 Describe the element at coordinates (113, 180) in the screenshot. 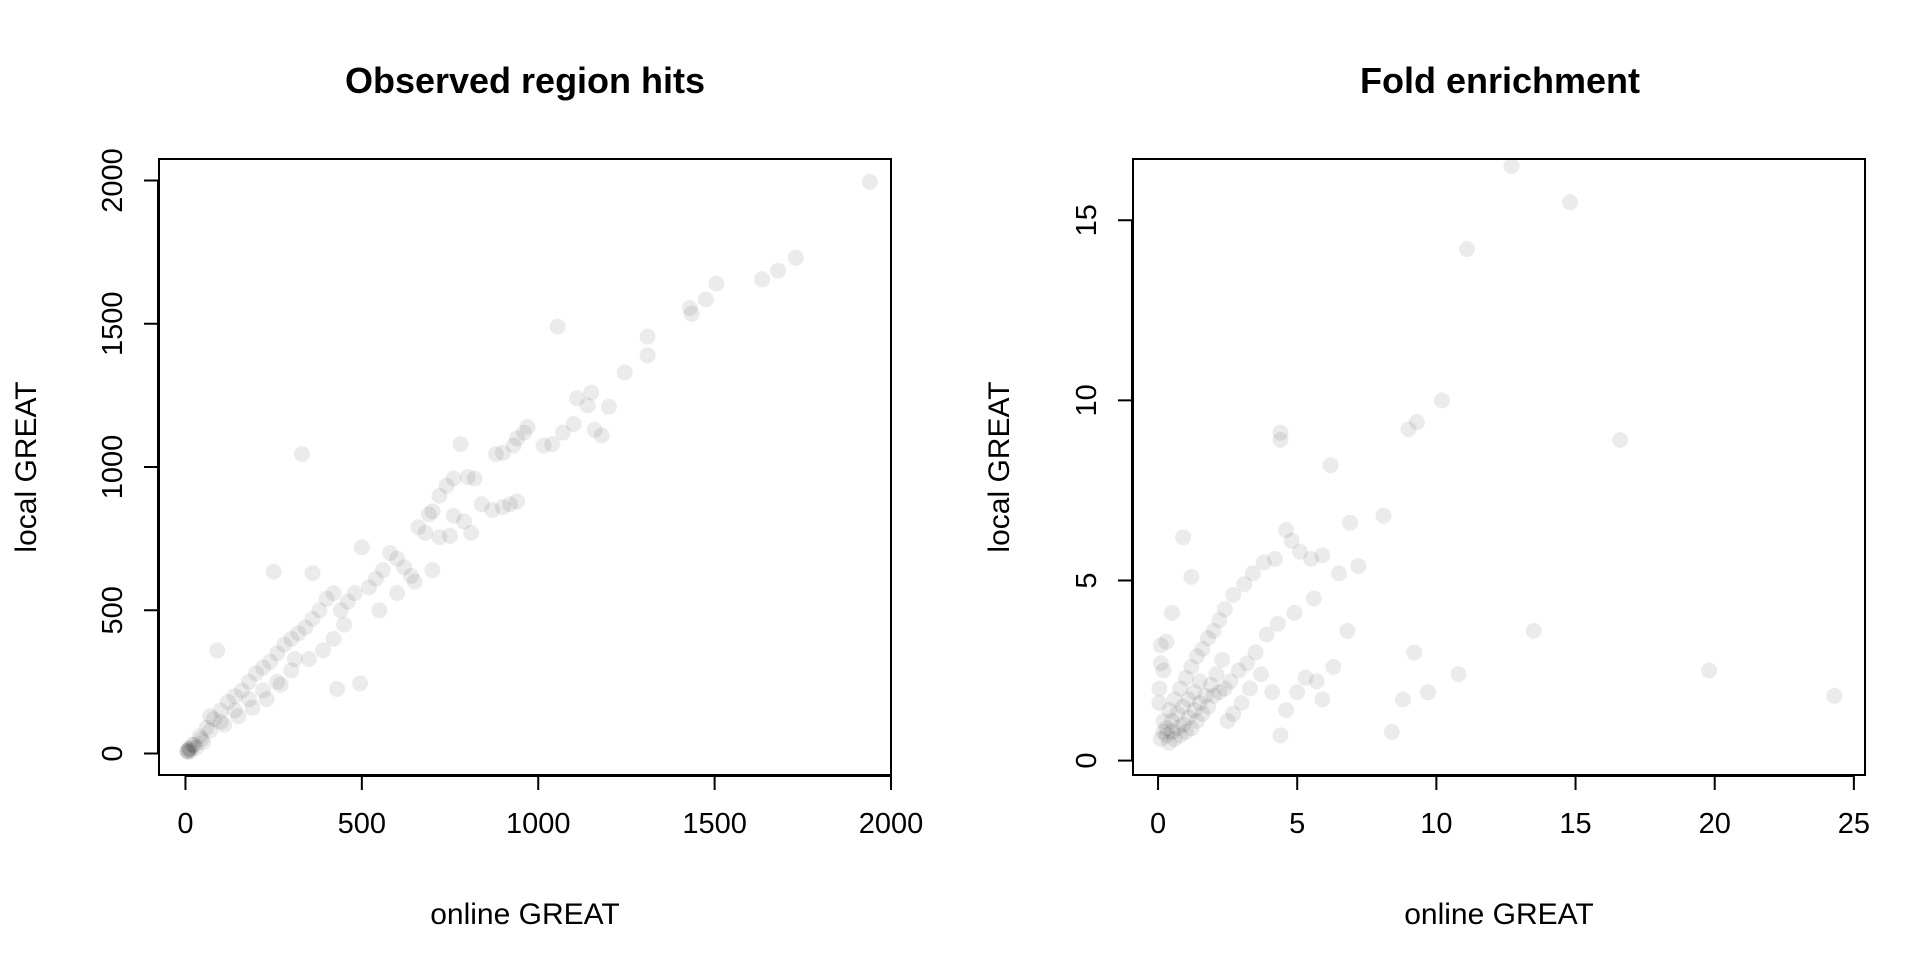

I see `y-tick-label: 2000` at that location.